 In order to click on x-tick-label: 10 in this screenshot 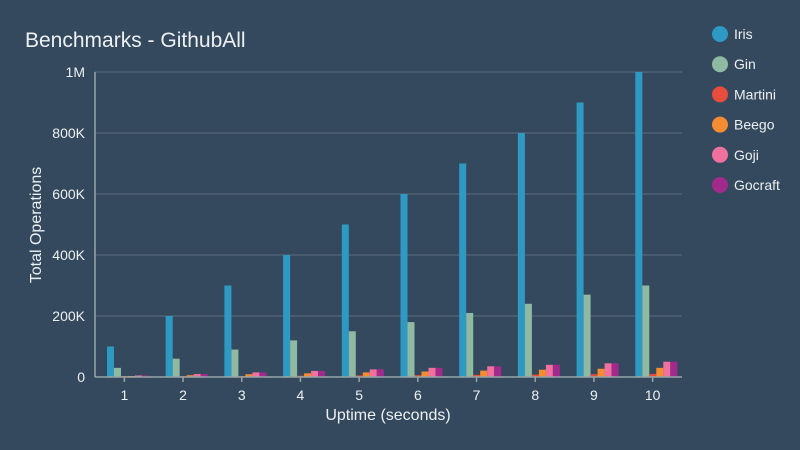, I will do `click(653, 395)`.